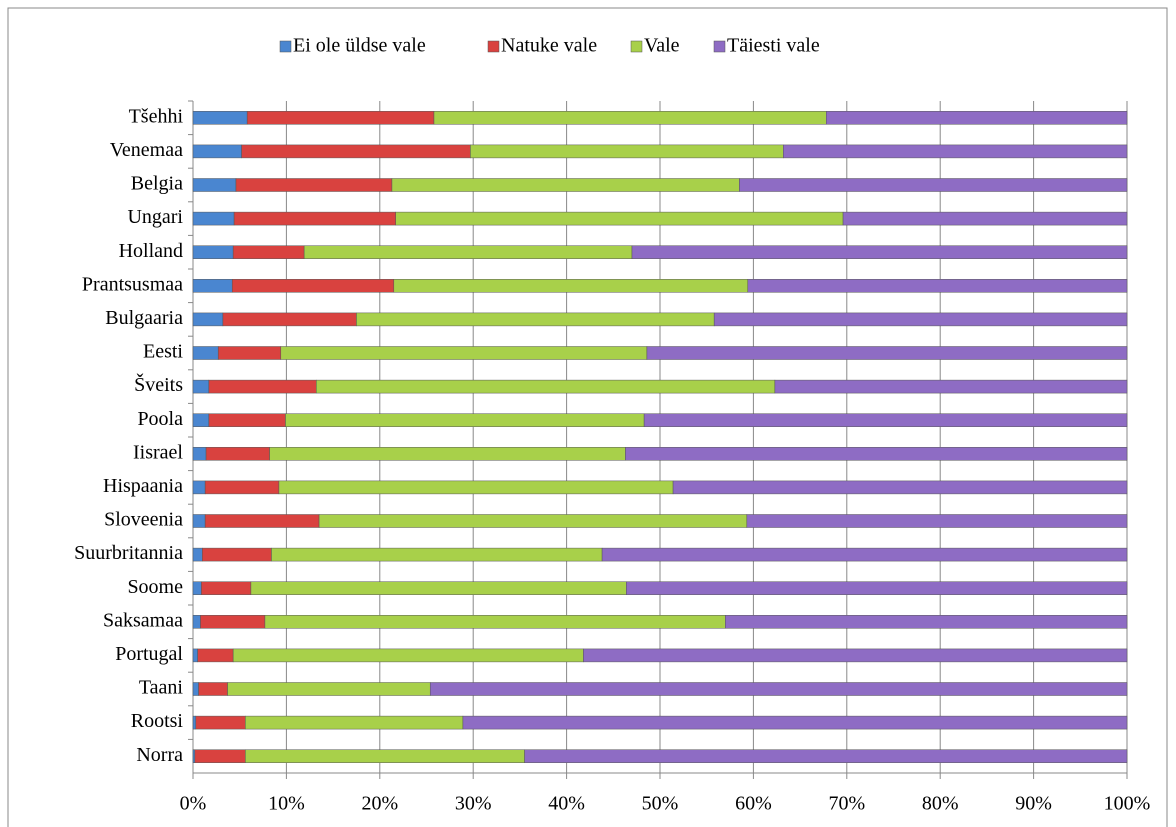  I want to click on legend-label: Natuke vale, so click(549, 46).